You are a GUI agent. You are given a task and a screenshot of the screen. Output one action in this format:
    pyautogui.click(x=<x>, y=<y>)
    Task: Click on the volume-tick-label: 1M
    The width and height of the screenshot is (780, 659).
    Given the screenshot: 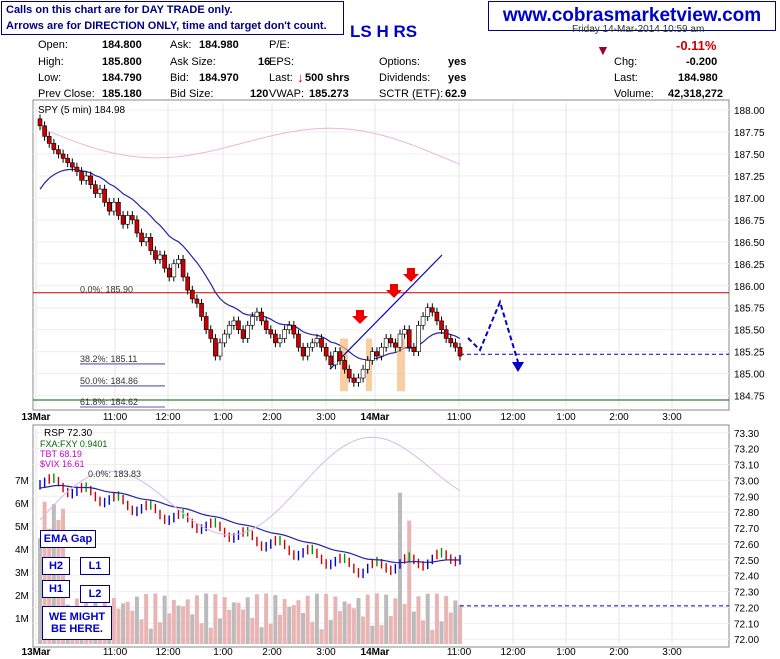 What is the action you would take?
    pyautogui.click(x=22, y=619)
    